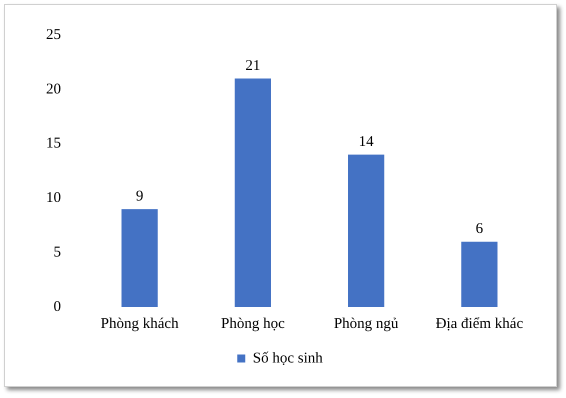  Describe the element at coordinates (480, 229) in the screenshot. I see `data-label: 6` at that location.